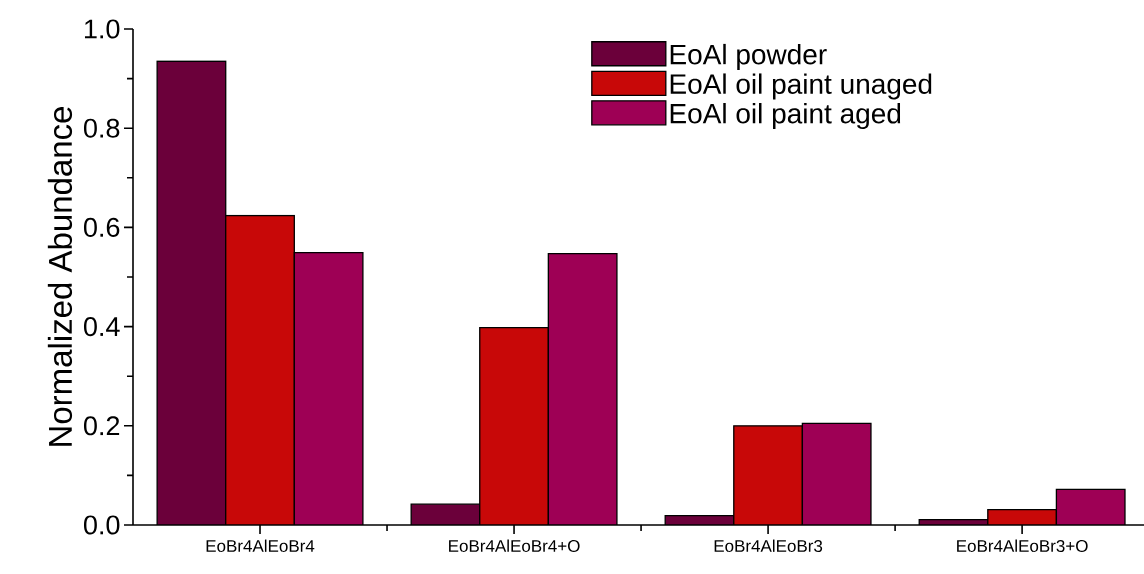  Describe the element at coordinates (101, 525) in the screenshot. I see `y-tick-label: 0.0` at that location.